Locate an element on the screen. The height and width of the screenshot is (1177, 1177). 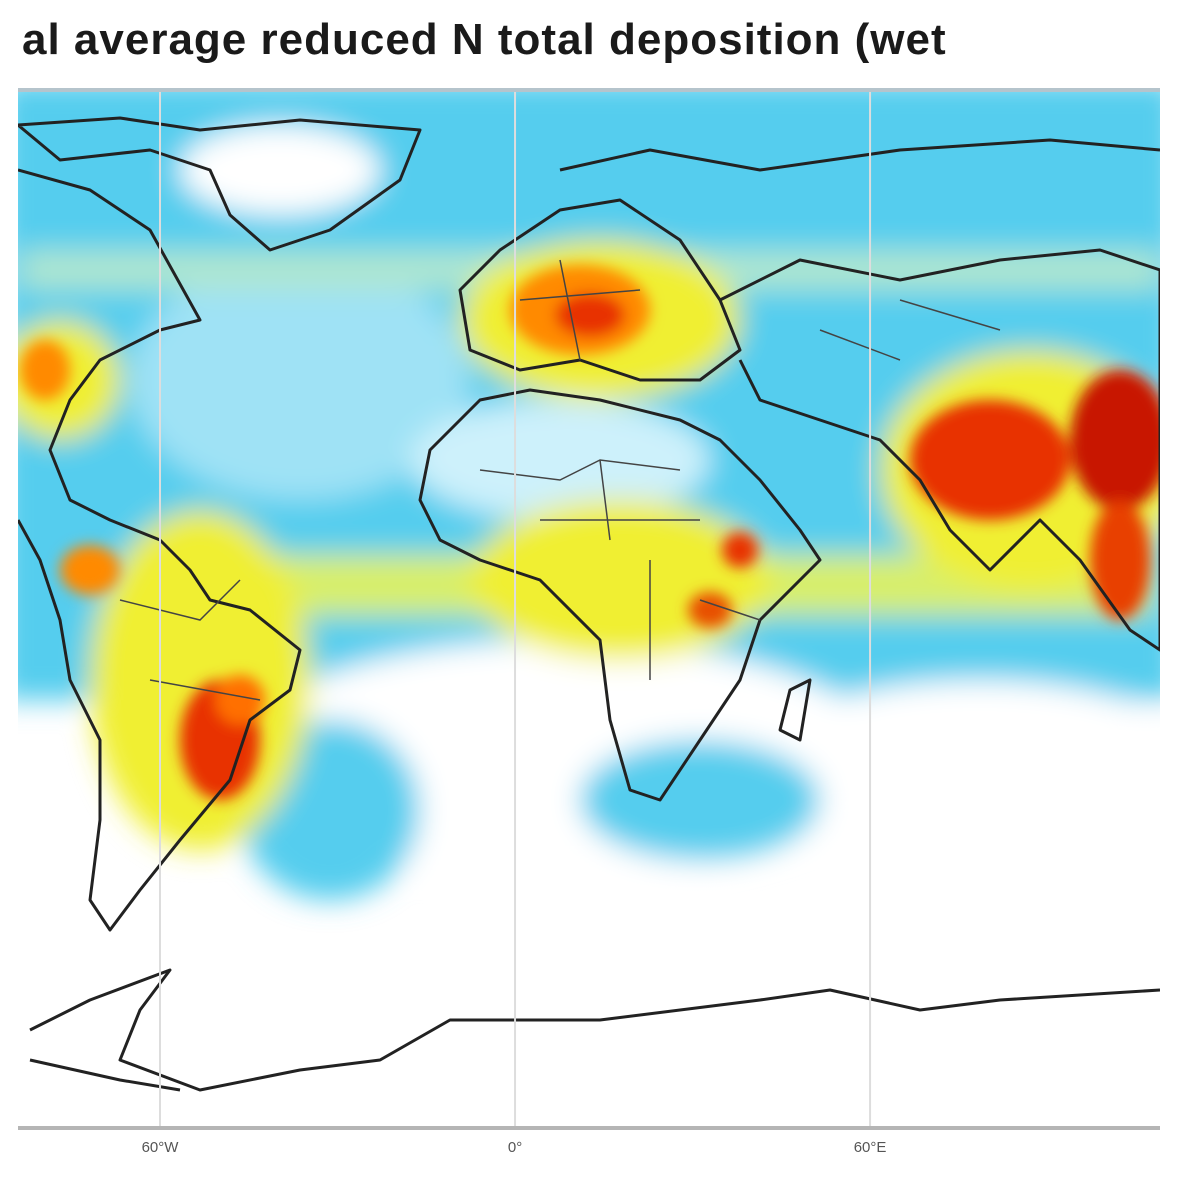
lon-tick-label: 60°E is located at coordinates (870, 1147).